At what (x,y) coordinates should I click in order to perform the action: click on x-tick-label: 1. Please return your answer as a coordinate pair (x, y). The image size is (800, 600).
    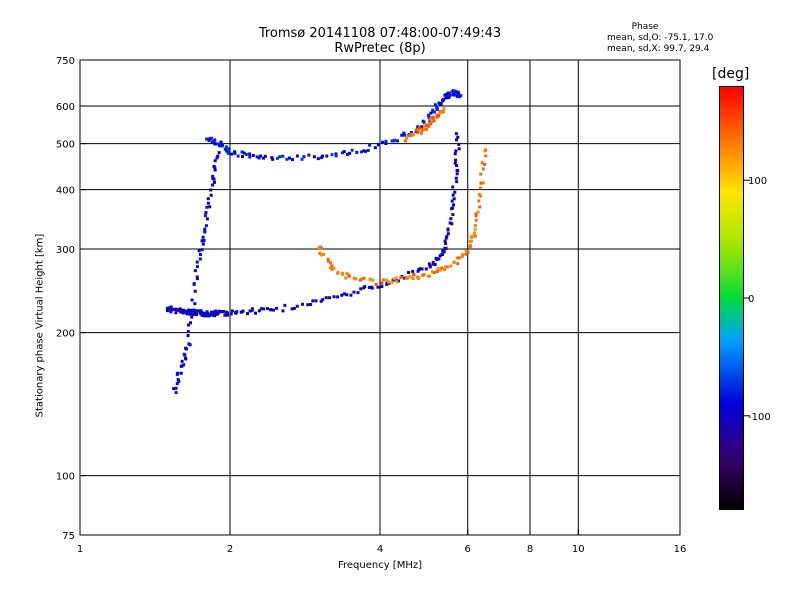
    Looking at the image, I should click on (80, 549).